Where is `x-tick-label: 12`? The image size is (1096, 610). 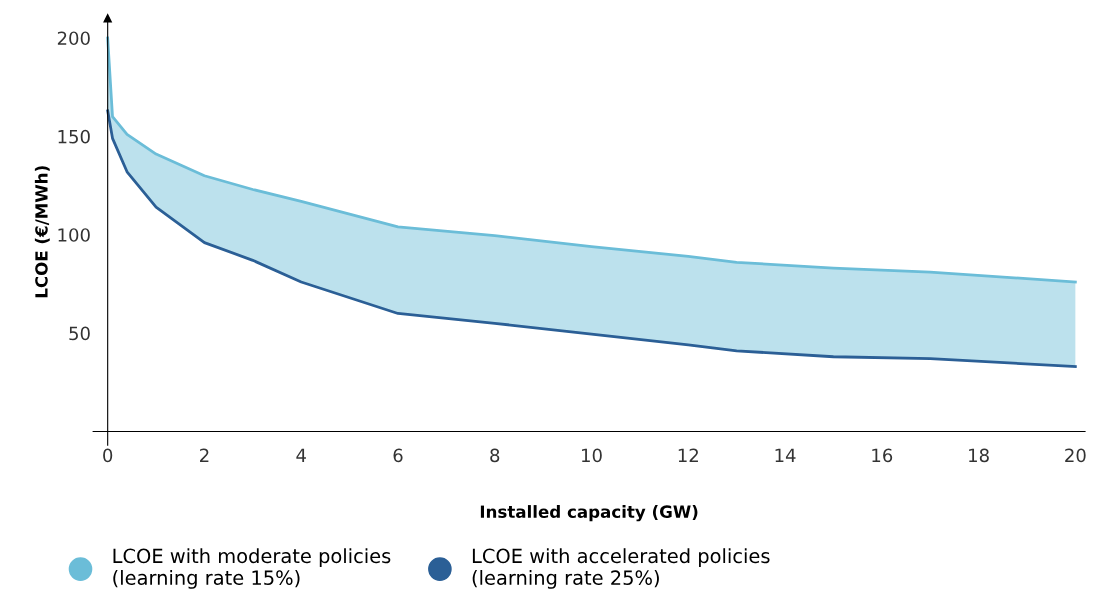
x-tick-label: 12 is located at coordinates (688, 455).